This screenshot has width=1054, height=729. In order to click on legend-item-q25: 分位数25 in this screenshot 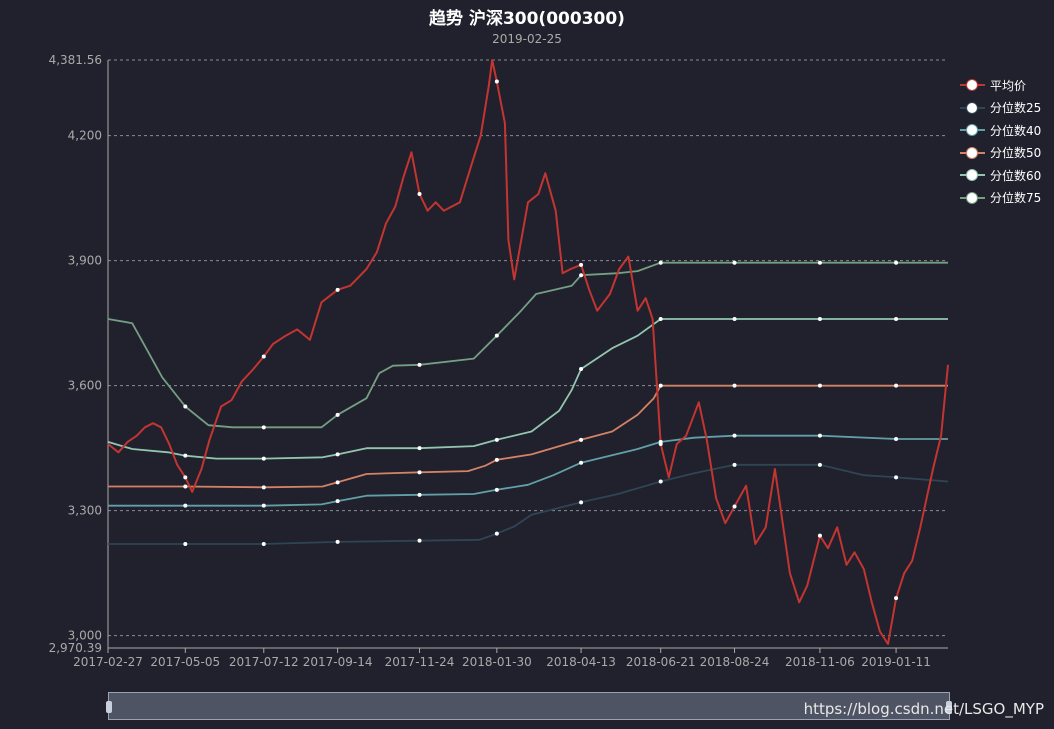, I will do `click(1000, 108)`.